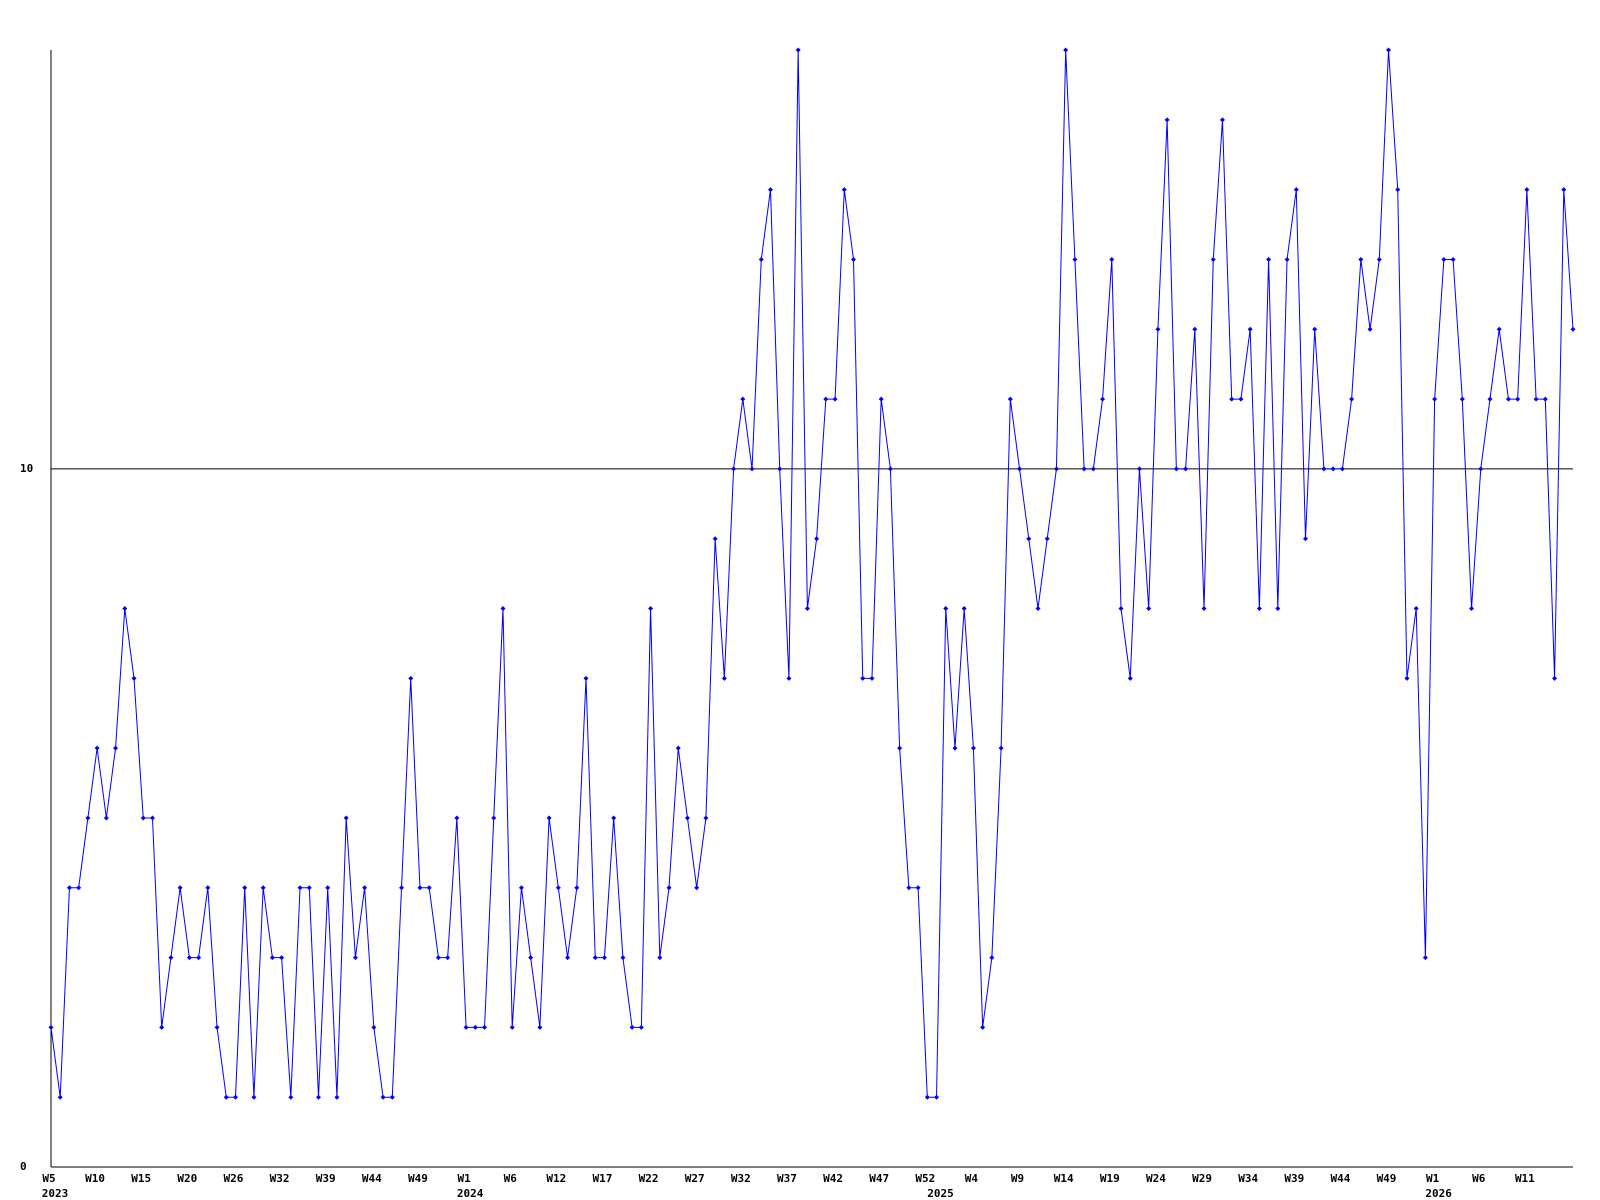  I want to click on x-tick-label: W22, so click(649, 1178).